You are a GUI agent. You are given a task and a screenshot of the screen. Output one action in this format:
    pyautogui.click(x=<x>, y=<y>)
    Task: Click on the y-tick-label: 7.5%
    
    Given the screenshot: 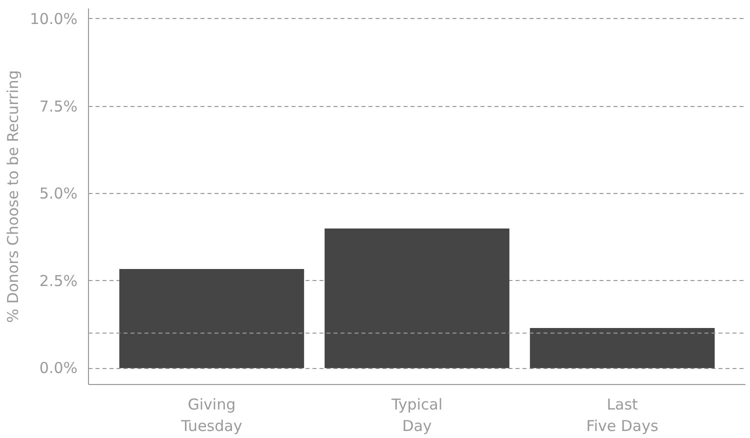 What is the action you would take?
    pyautogui.click(x=58, y=106)
    